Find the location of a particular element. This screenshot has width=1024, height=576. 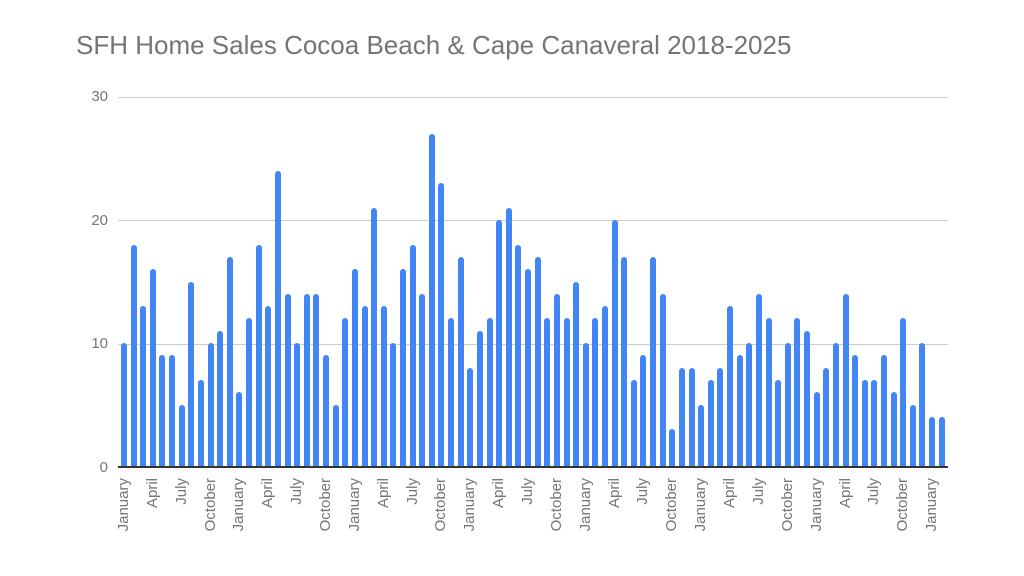

x-axis-baseline is located at coordinates (533, 467).